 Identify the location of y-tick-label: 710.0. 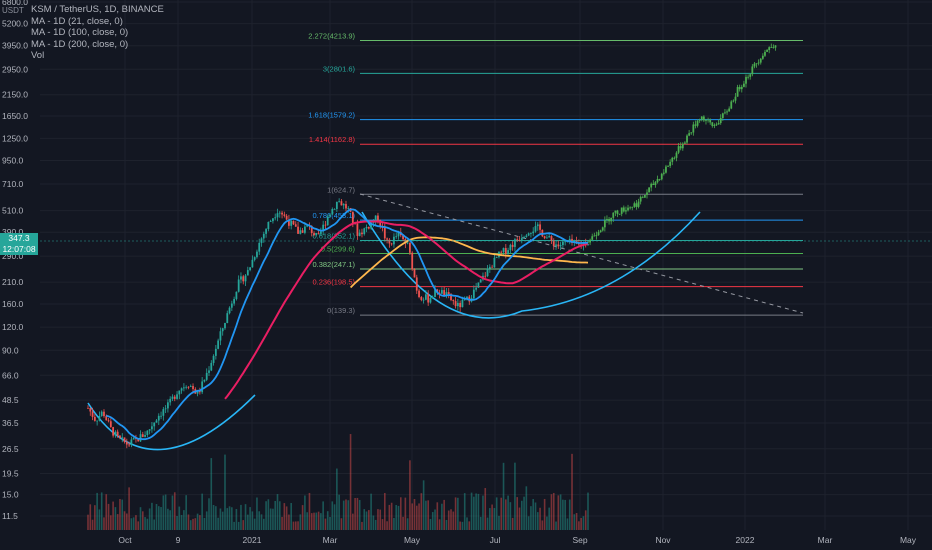
(13, 184).